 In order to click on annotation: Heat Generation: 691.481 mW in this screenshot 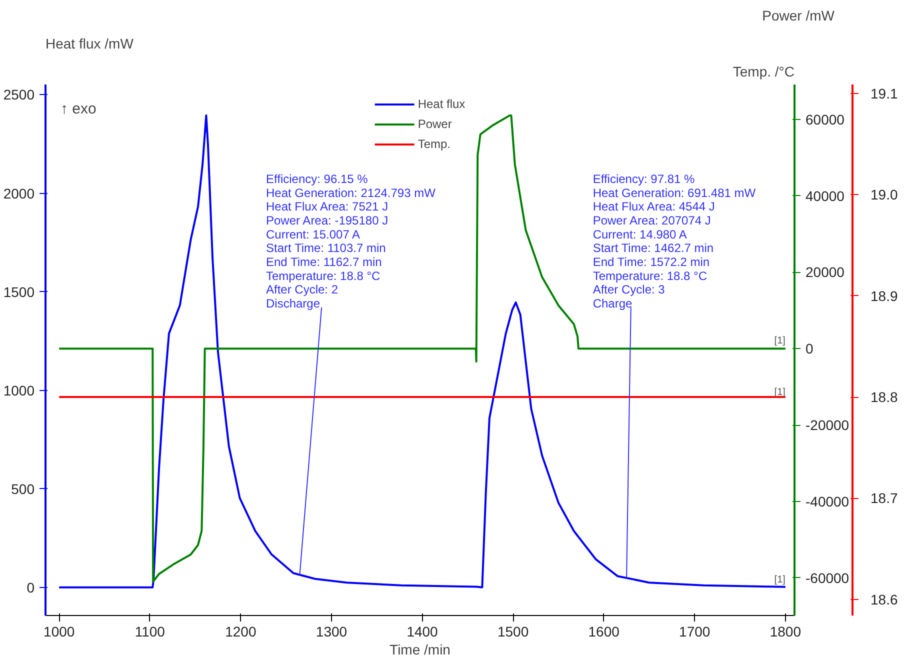, I will do `click(674, 193)`.